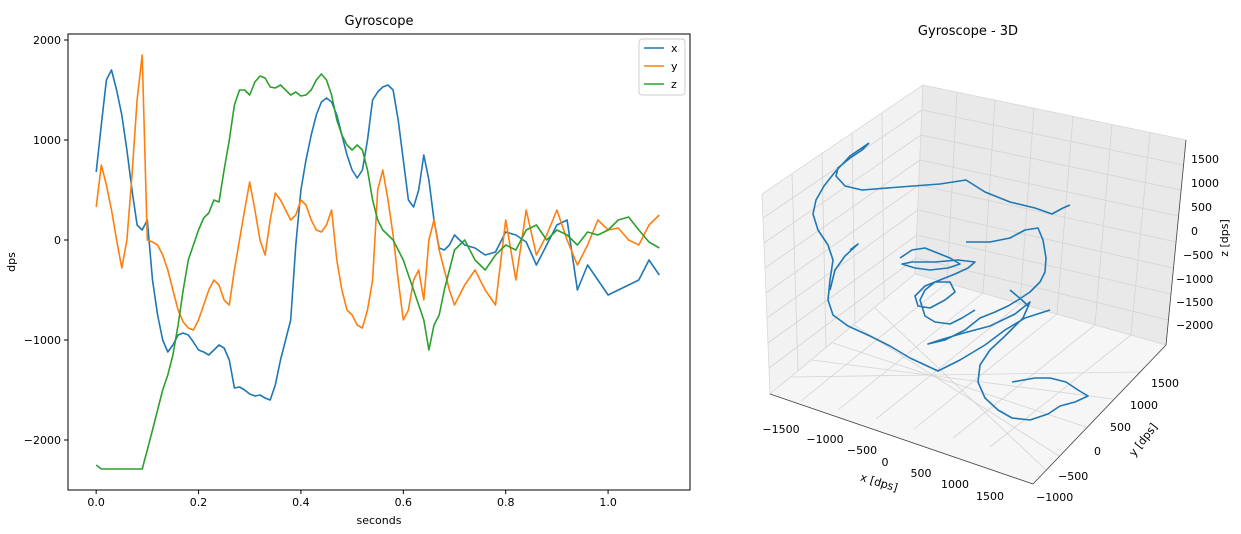 The image size is (1241, 534). Describe the element at coordinates (199, 502) in the screenshot. I see `x-tick-label: 0.2` at that location.